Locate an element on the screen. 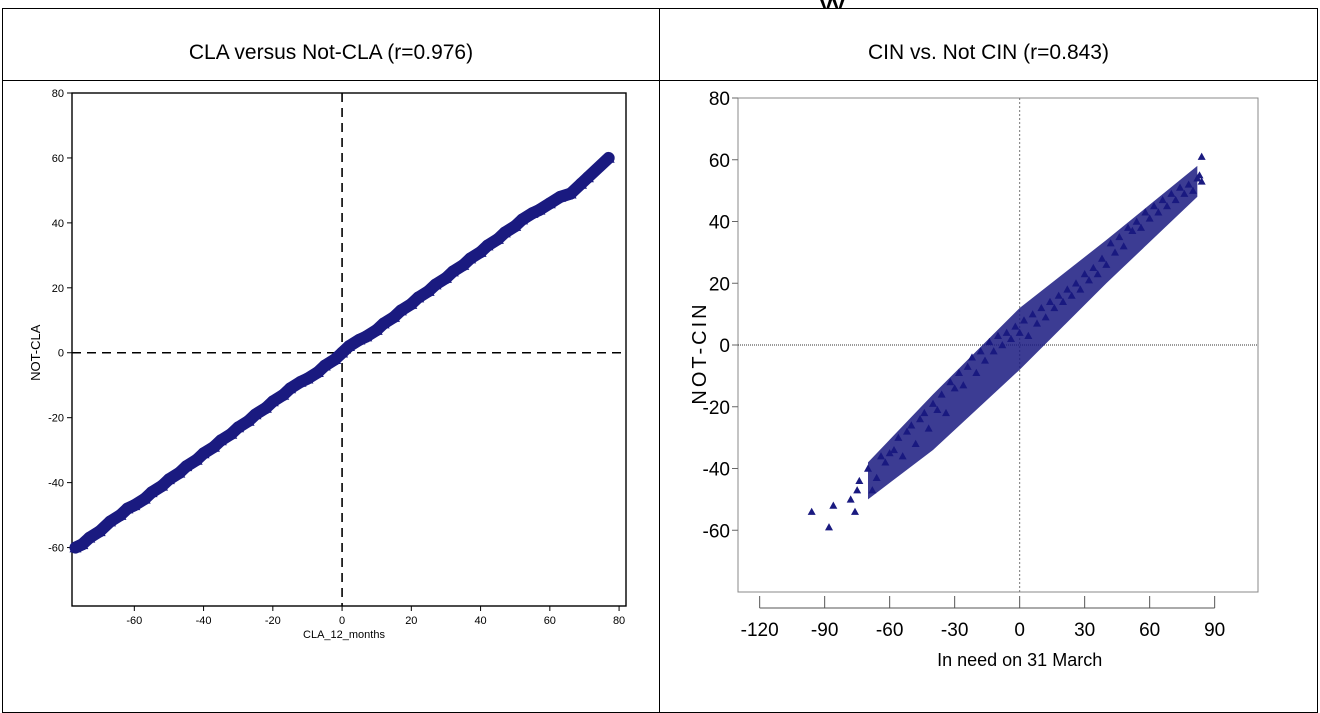 This screenshot has height=713, width=1320. cla-point-band is located at coordinates (598, 167).